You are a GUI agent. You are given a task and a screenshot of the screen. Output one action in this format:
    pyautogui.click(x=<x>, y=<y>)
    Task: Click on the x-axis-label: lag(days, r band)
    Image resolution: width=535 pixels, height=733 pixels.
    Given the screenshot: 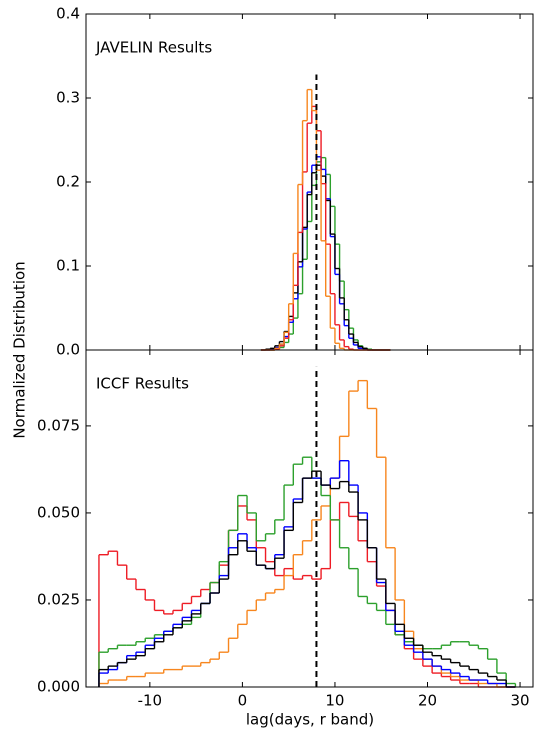 What is the action you would take?
    pyautogui.click(x=310, y=720)
    